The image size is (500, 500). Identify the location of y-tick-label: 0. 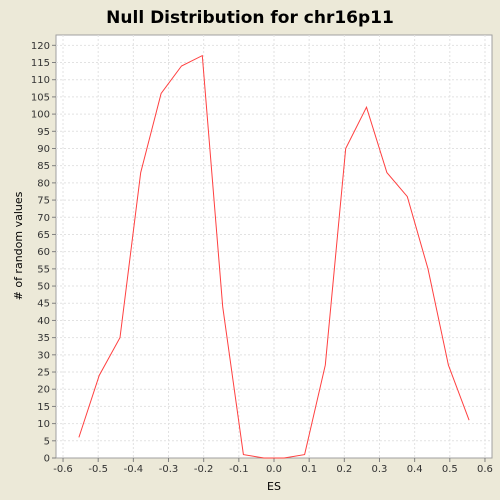
(47, 459).